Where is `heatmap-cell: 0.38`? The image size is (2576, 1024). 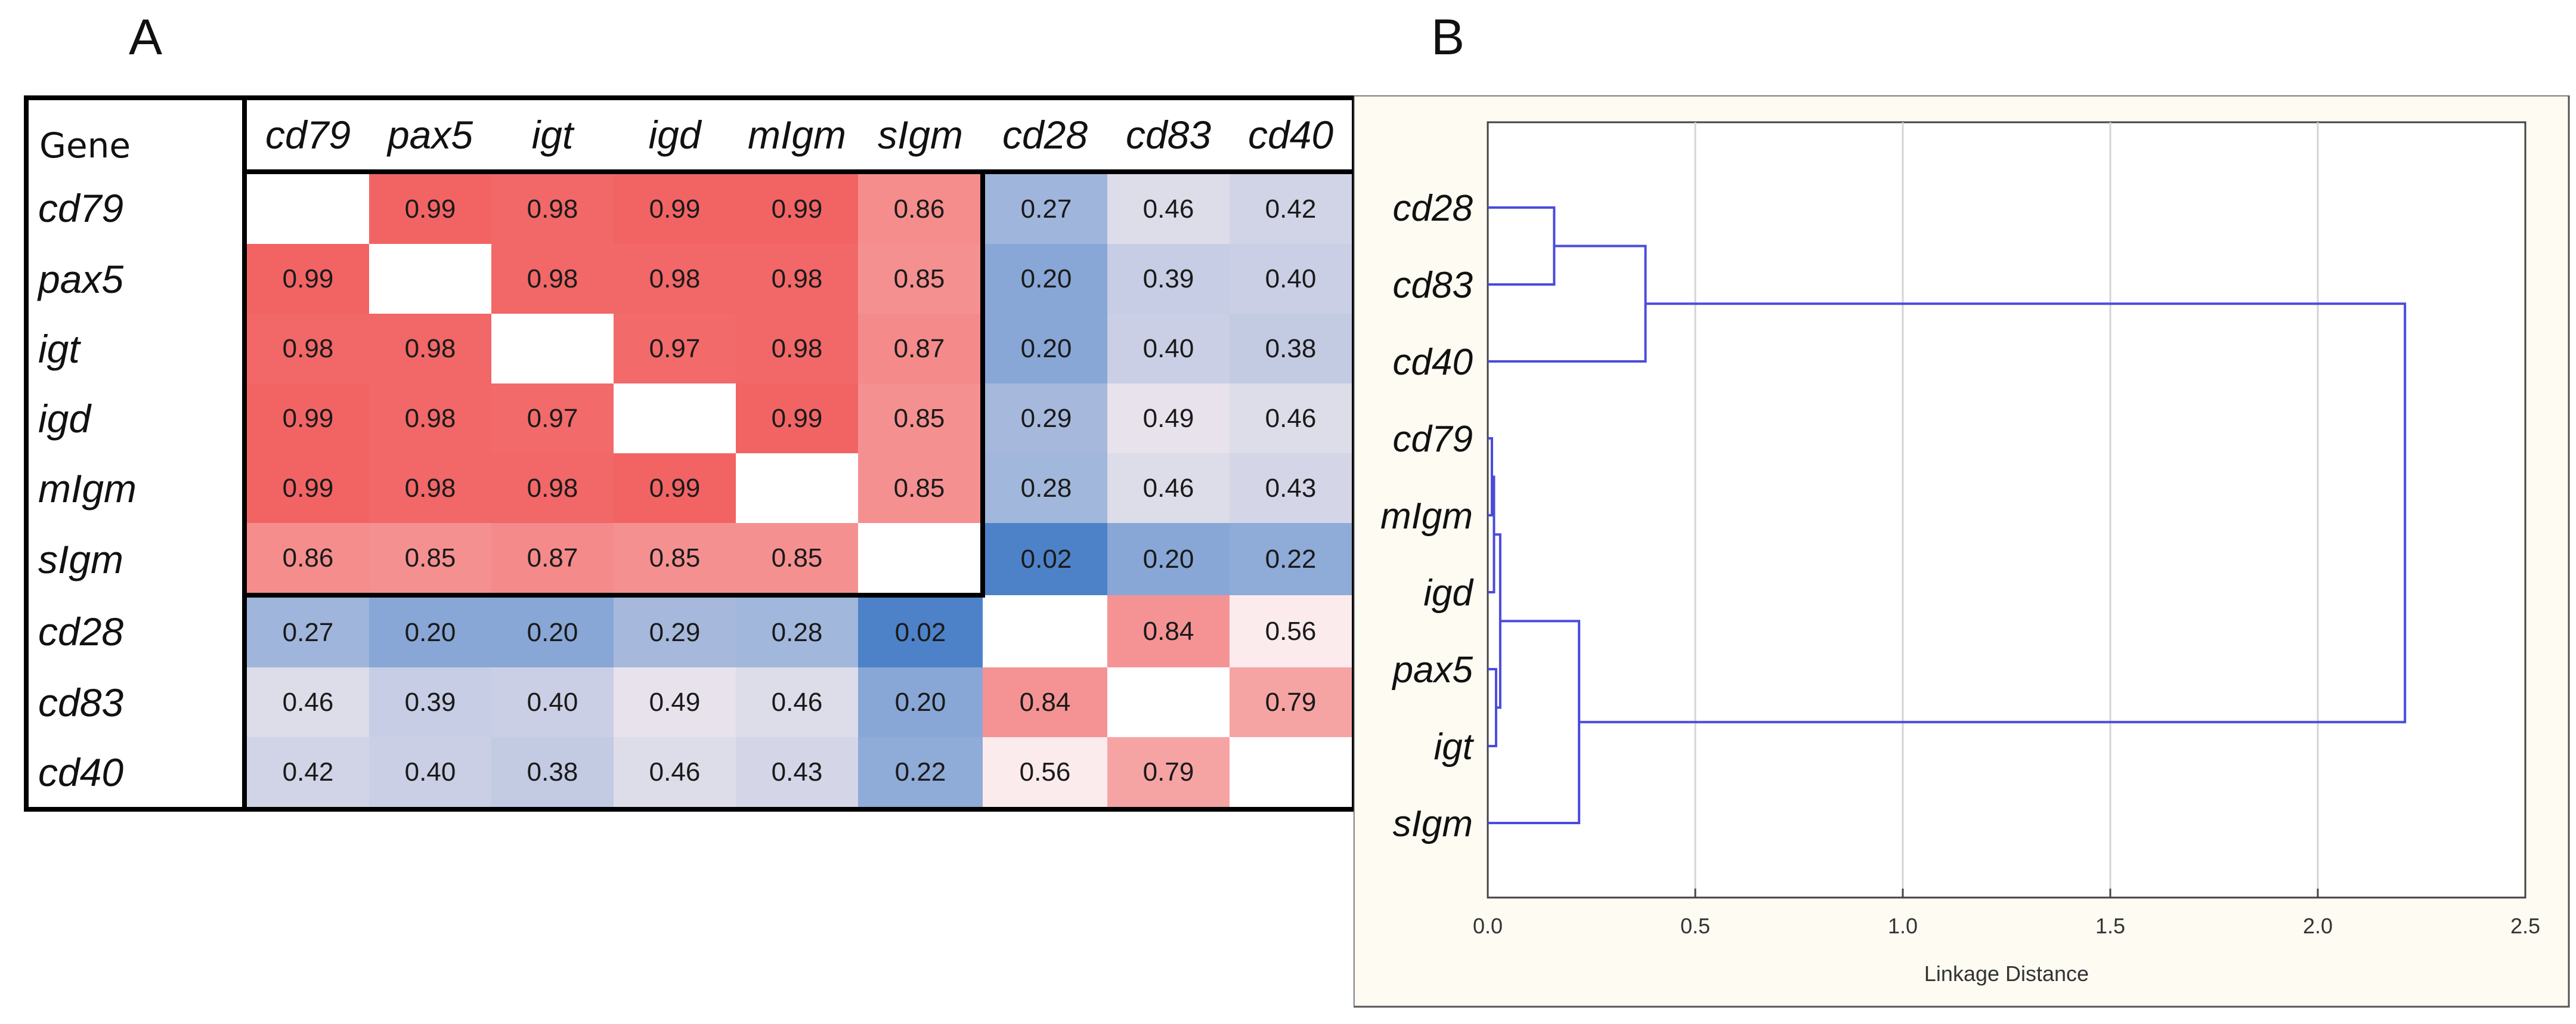
heatmap-cell: 0.38 is located at coordinates (552, 773).